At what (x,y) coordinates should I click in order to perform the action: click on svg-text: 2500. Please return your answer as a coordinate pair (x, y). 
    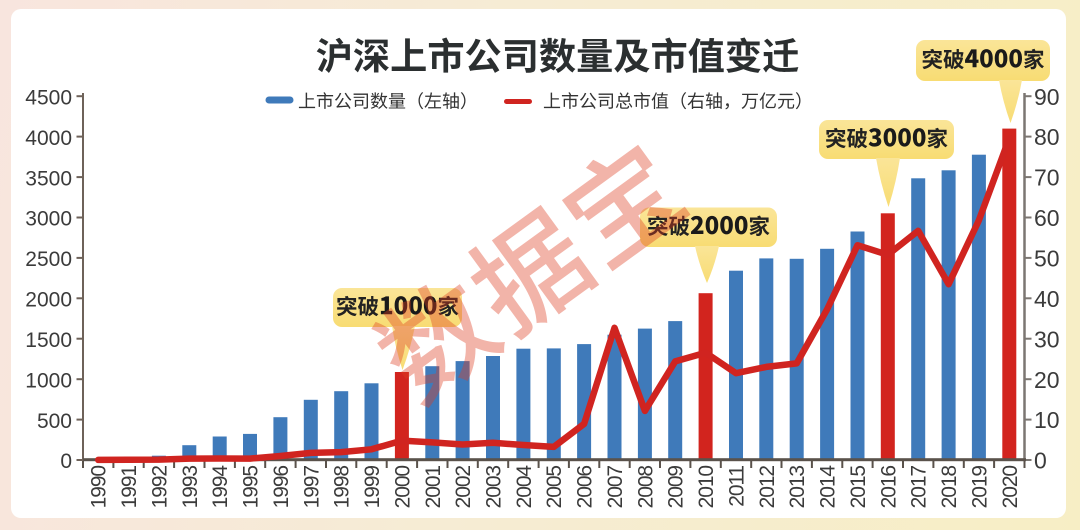
    Looking at the image, I should click on (48, 259).